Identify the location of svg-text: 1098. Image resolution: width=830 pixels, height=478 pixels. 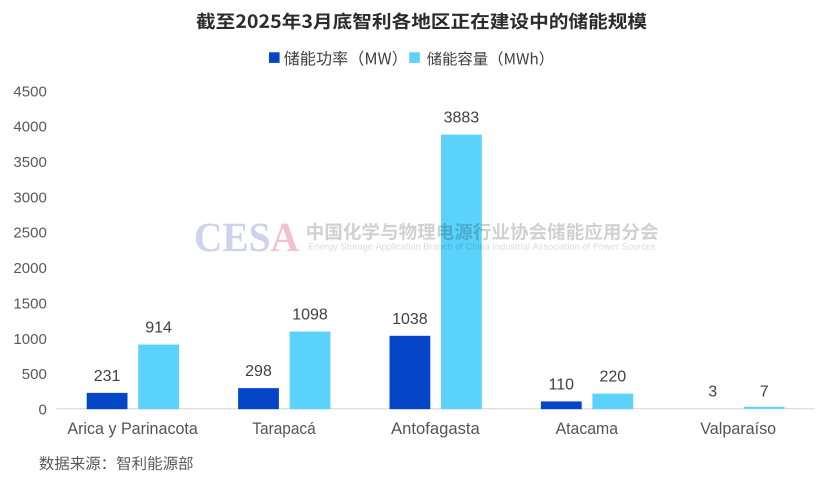
(310, 315).